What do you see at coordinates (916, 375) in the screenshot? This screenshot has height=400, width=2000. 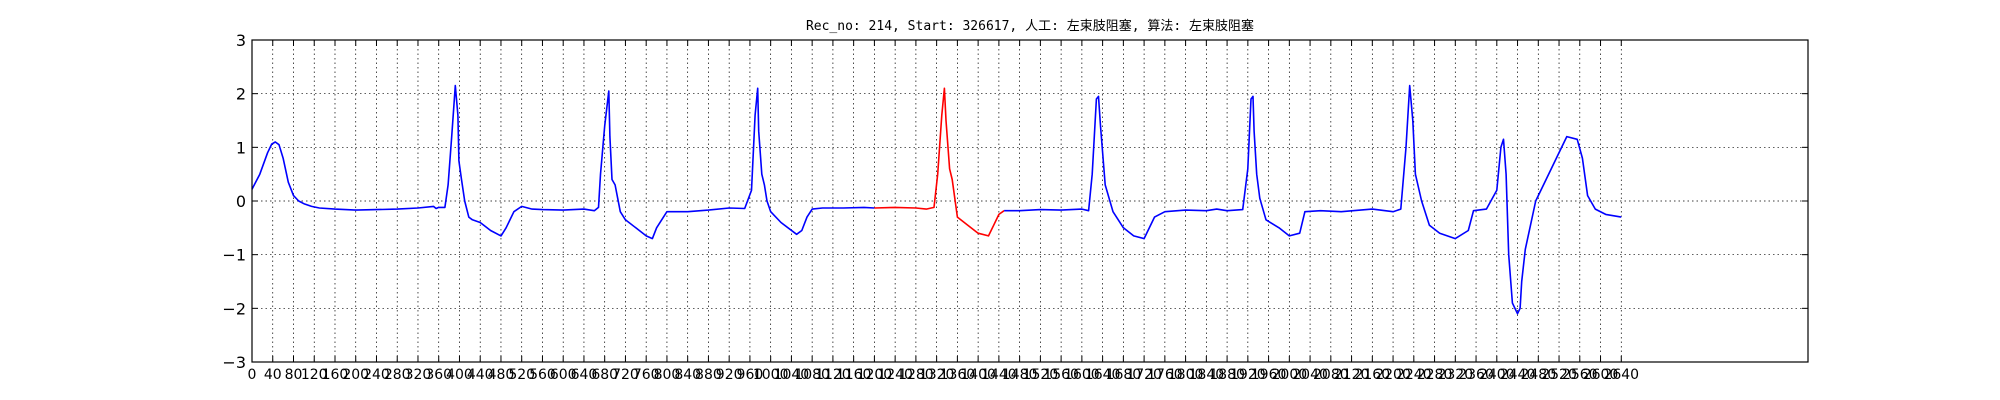 I see `x-tick-label: 1280` at bounding box center [916, 375].